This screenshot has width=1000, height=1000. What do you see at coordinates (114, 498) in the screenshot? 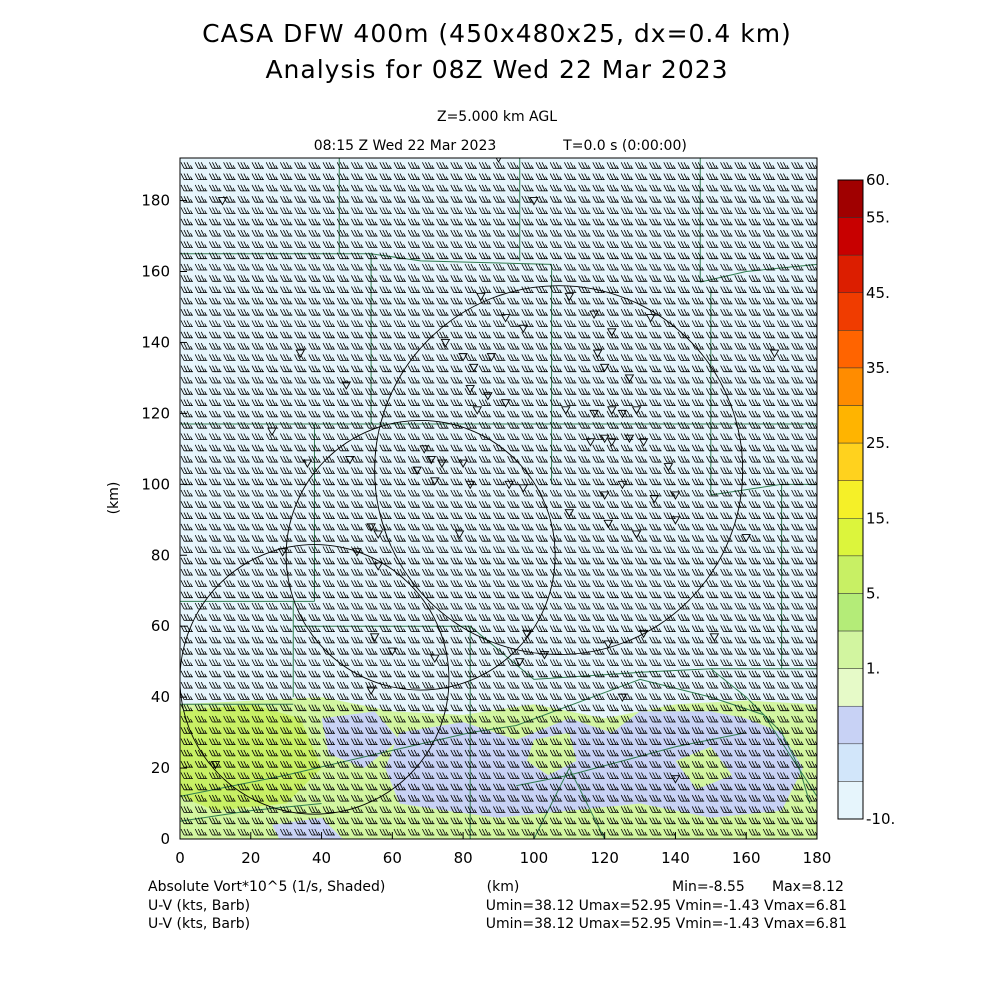
I see `y-axis-label: (km)` at bounding box center [114, 498].